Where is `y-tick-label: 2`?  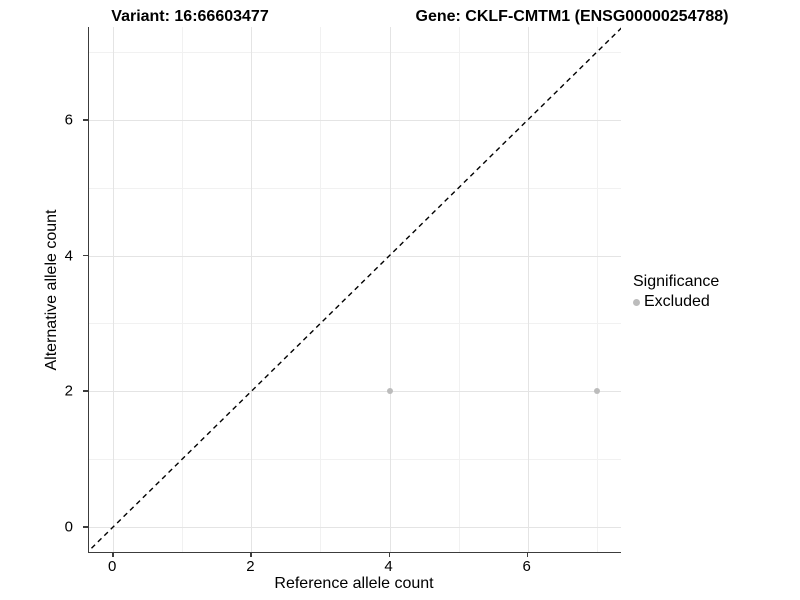 y-tick-label: 2 is located at coordinates (68, 391).